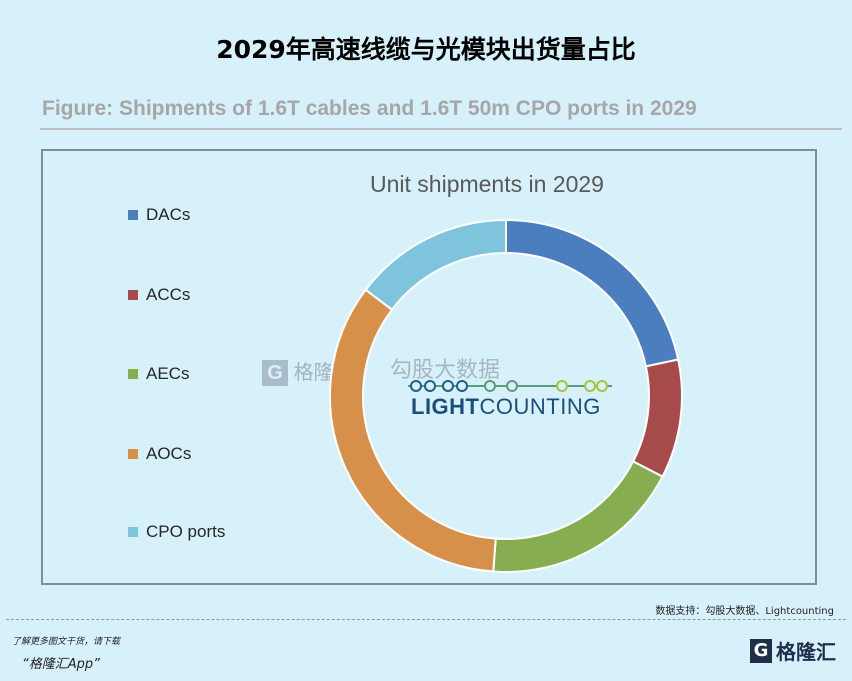 Image resolution: width=852 pixels, height=681 pixels. Describe the element at coordinates (578, 516) in the screenshot. I see `slice-aecs` at that location.